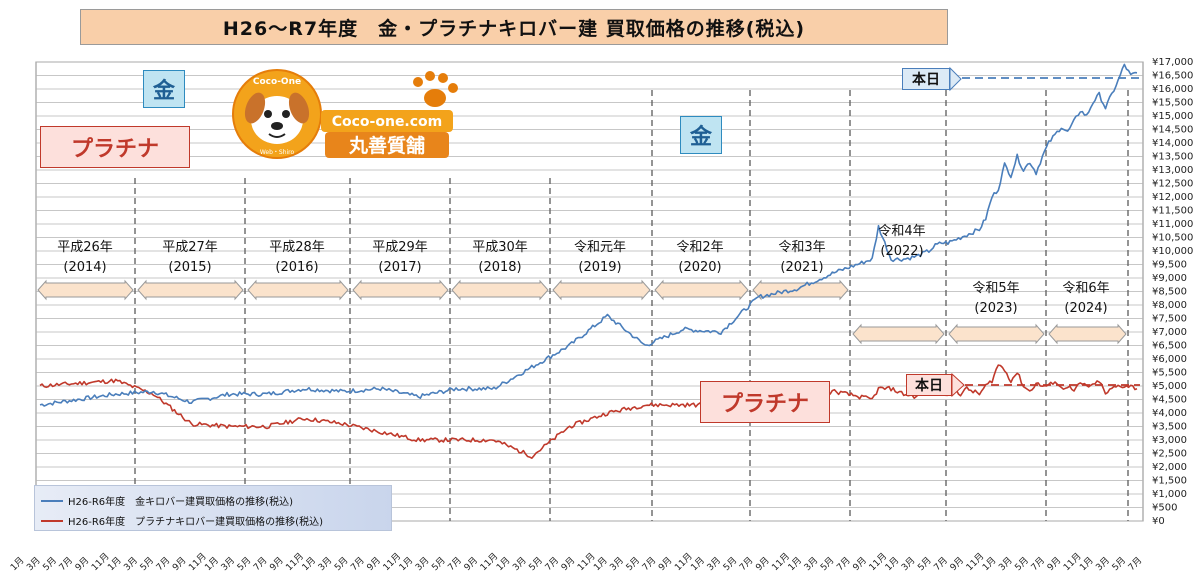 The height and width of the screenshot is (575, 1200). Describe the element at coordinates (115, 147) in the screenshot. I see `platinum-tag-left: プラチナ` at that location.